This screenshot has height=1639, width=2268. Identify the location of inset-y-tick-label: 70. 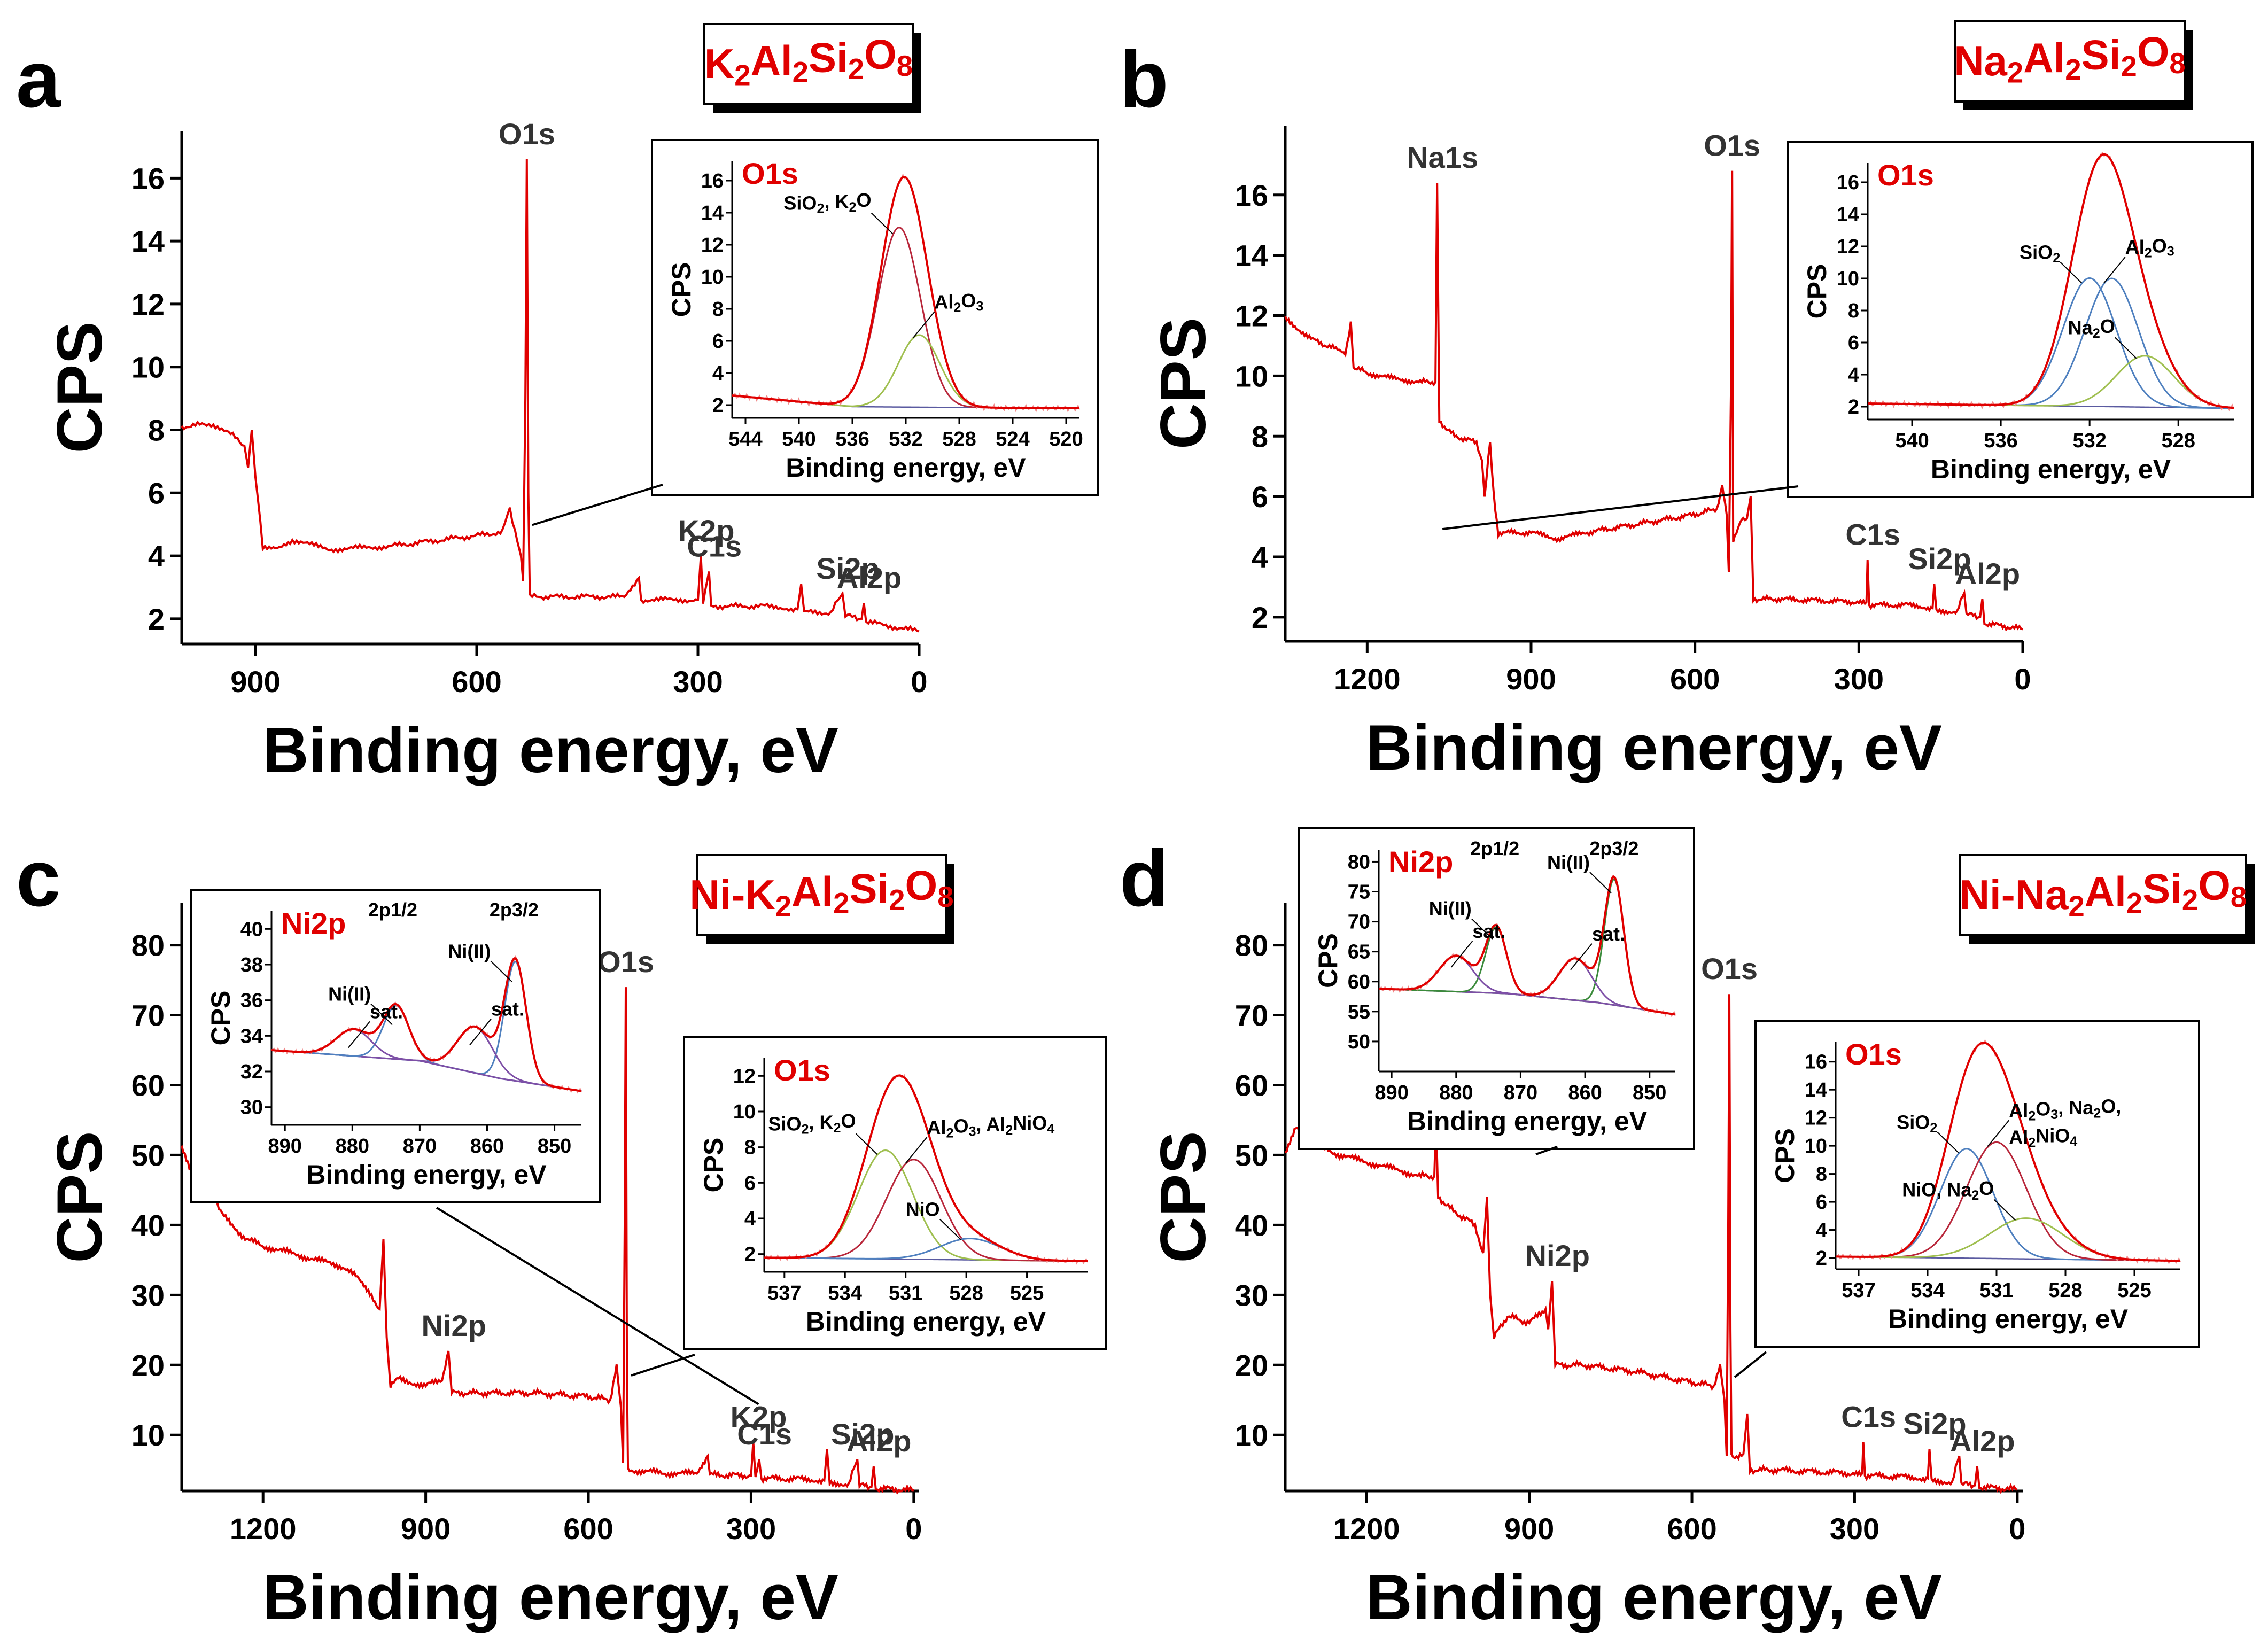
(1359, 923).